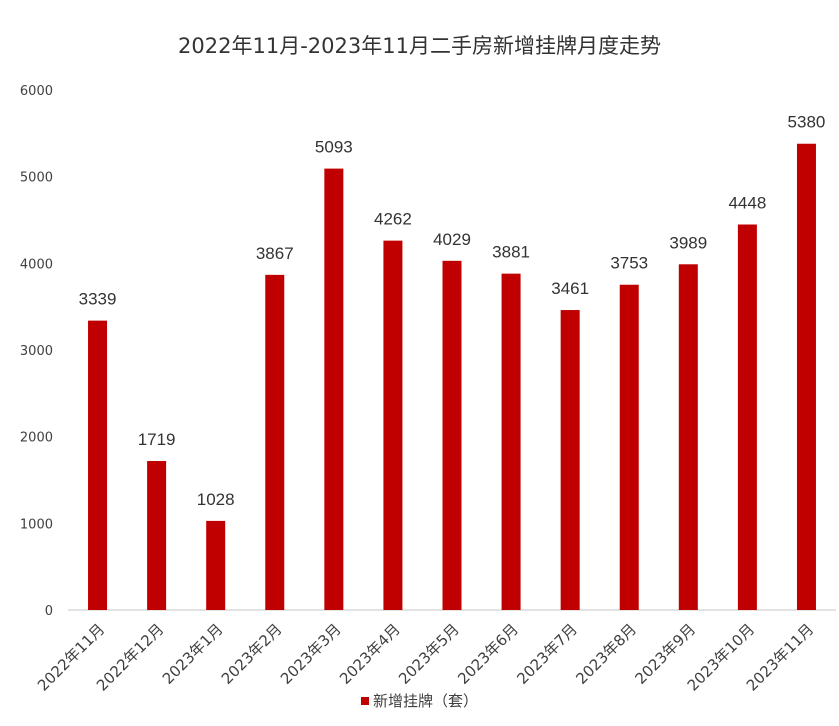 The width and height of the screenshot is (839, 726). What do you see at coordinates (157, 439) in the screenshot?
I see `data-label: 1719` at bounding box center [157, 439].